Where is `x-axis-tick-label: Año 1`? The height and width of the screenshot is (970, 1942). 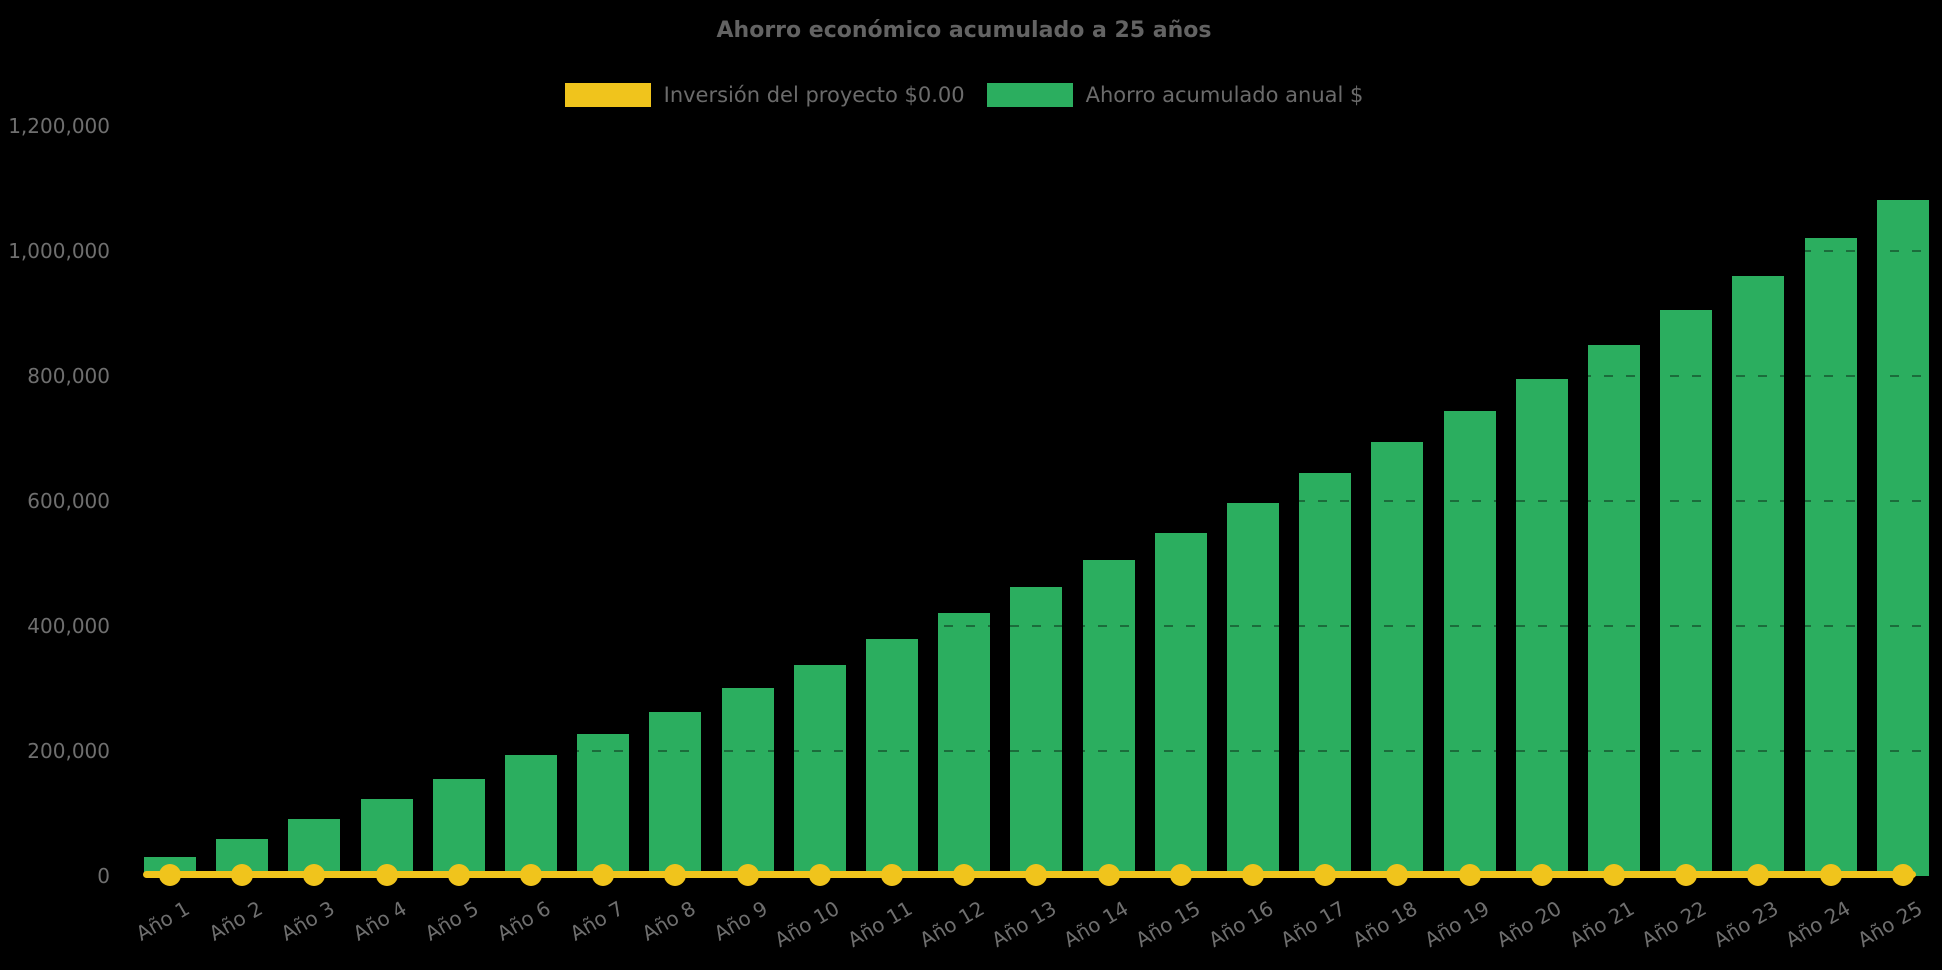 x-axis-tick-label: Año 1 is located at coordinates (163, 921).